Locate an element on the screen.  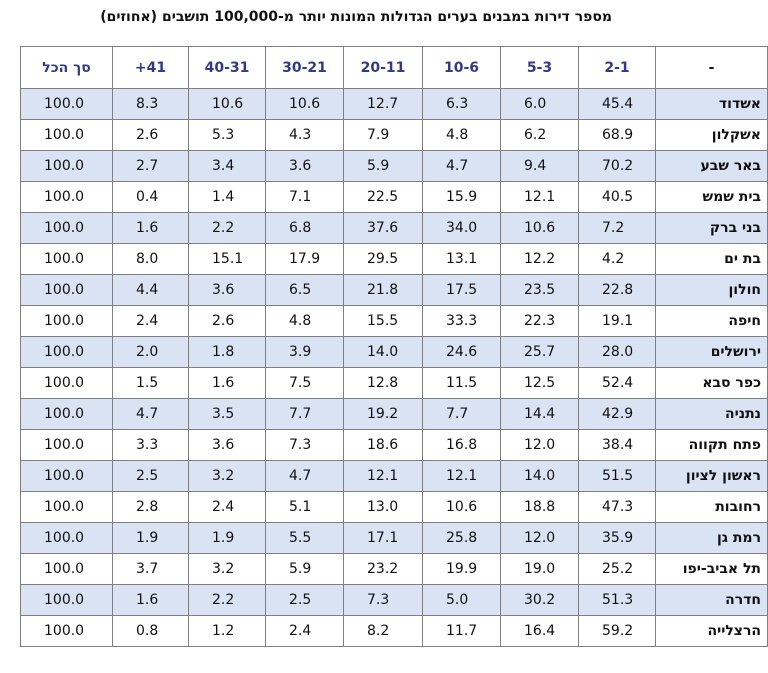
percent-cell: 37.6 is located at coordinates (383, 228).